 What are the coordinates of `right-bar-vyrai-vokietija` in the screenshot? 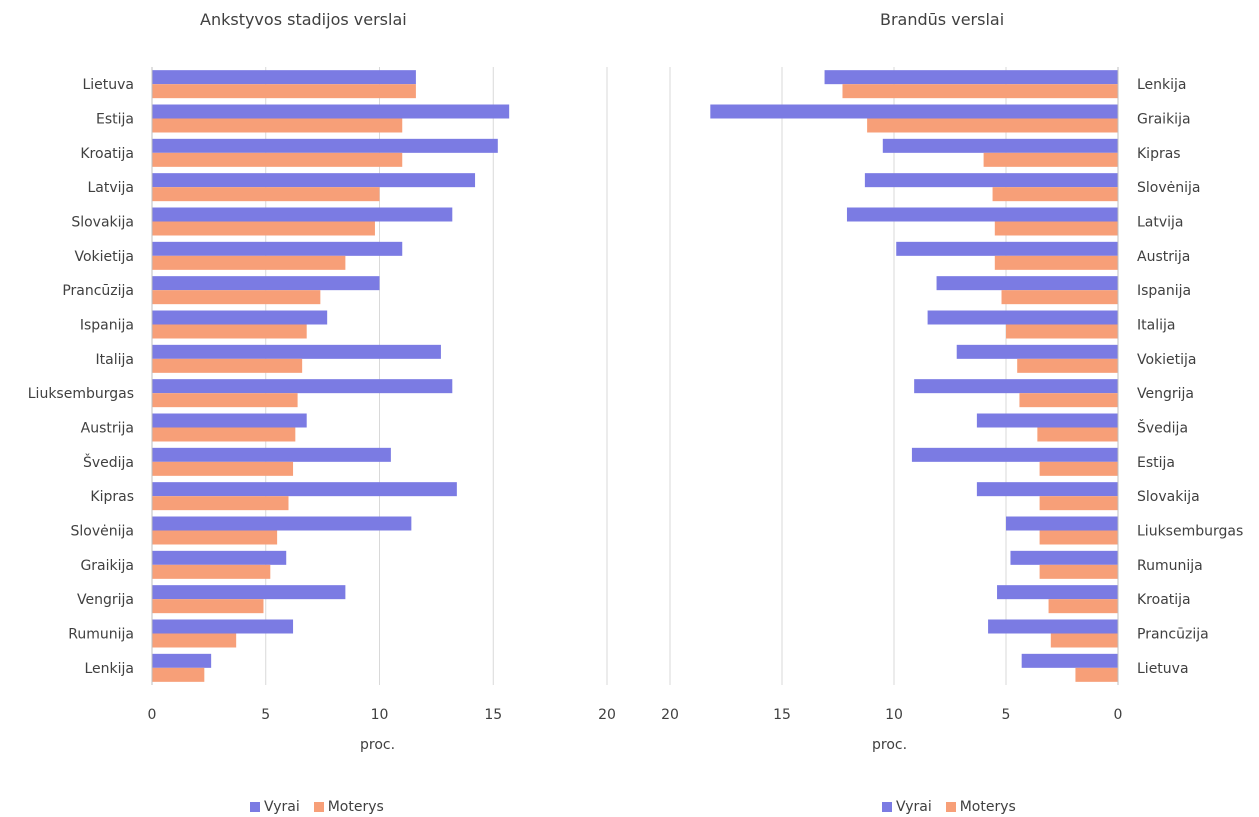 It's located at (1037, 351).